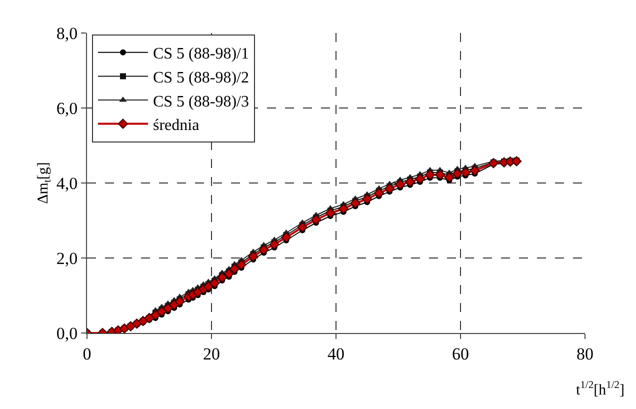 This screenshot has width=636, height=409. Describe the element at coordinates (336, 354) in the screenshot. I see `x-tick-label: 40` at that location.